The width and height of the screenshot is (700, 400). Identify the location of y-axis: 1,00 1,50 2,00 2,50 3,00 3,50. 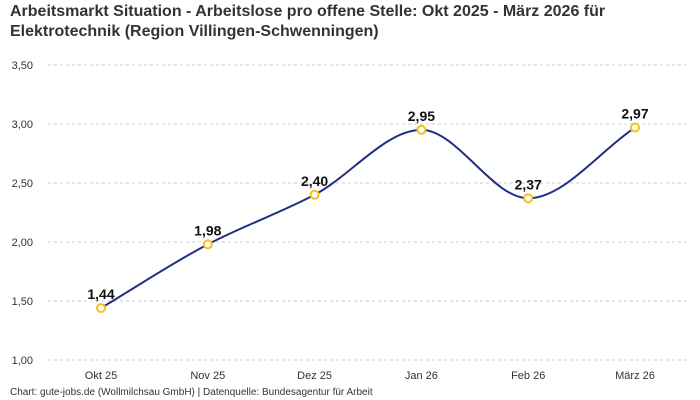
(22, 213).